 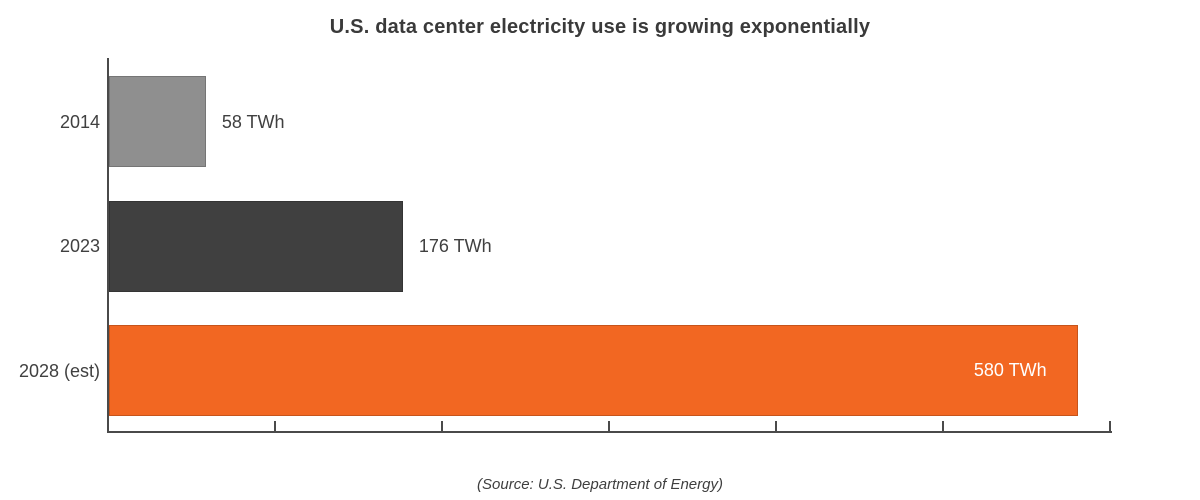 What do you see at coordinates (108, 245) in the screenshot?
I see `y-axis-line` at bounding box center [108, 245].